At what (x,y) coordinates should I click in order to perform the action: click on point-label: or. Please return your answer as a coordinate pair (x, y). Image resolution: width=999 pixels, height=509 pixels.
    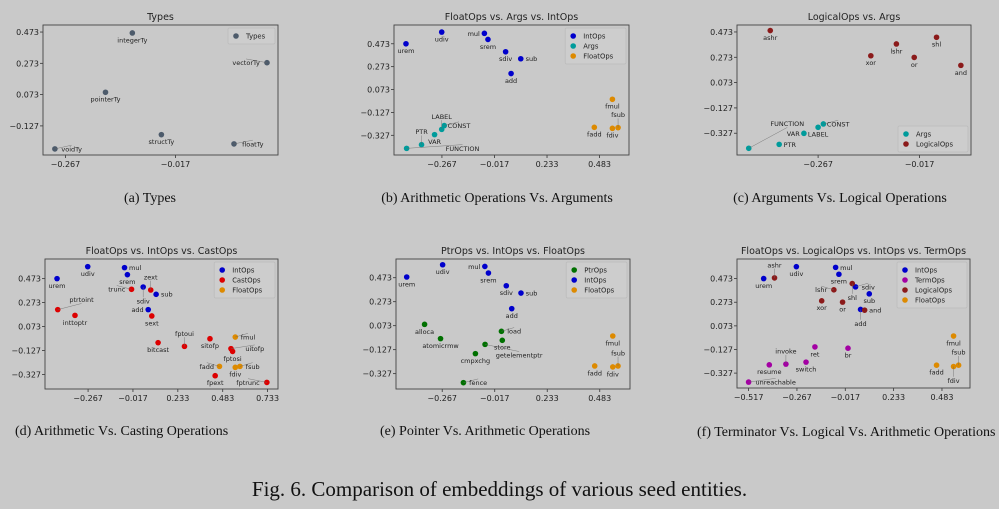
    Looking at the image, I should click on (914, 65).